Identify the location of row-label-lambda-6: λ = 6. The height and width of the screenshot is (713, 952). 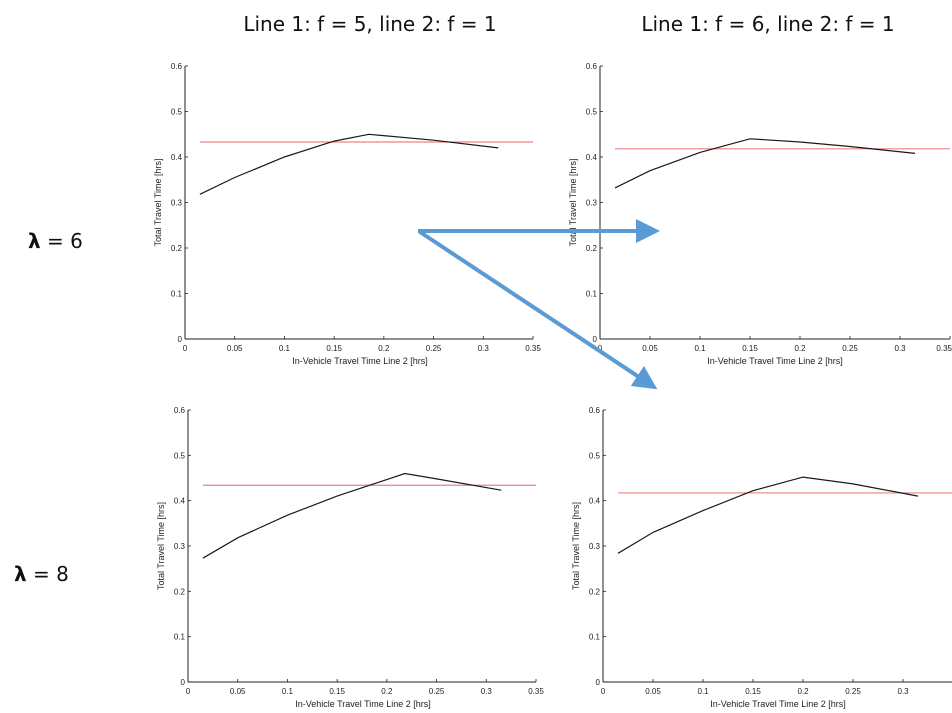
(55, 241).